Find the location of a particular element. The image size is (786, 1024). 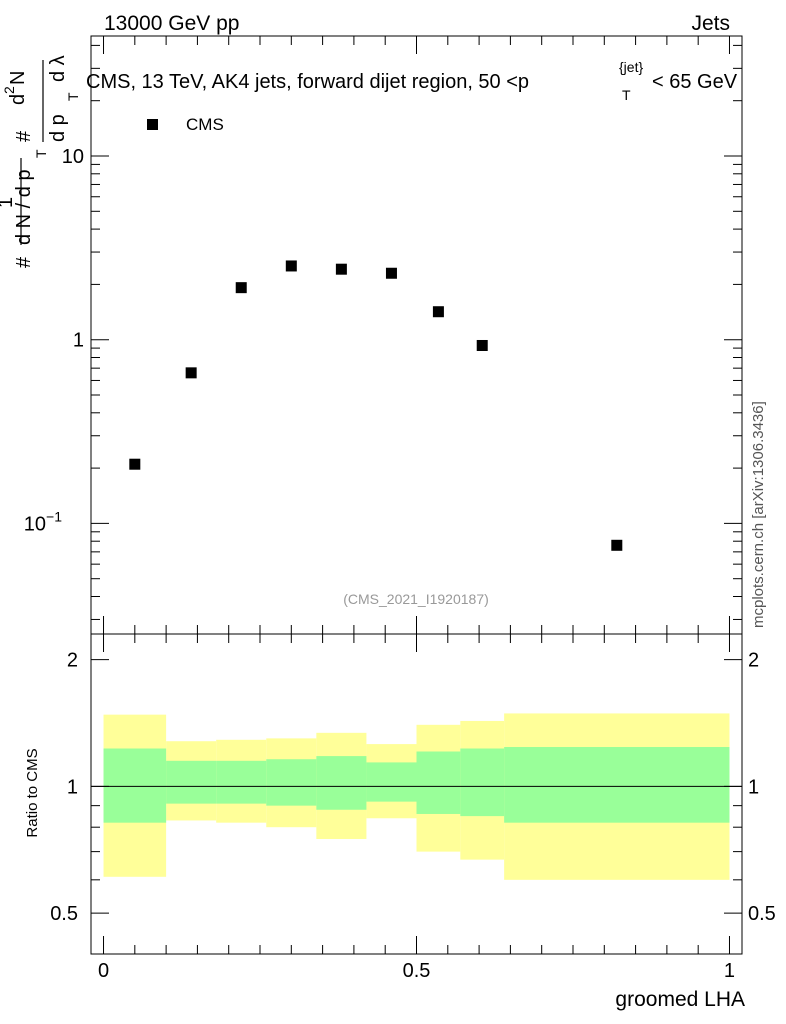

ylabel-num-d: d is located at coordinates (18, 99).